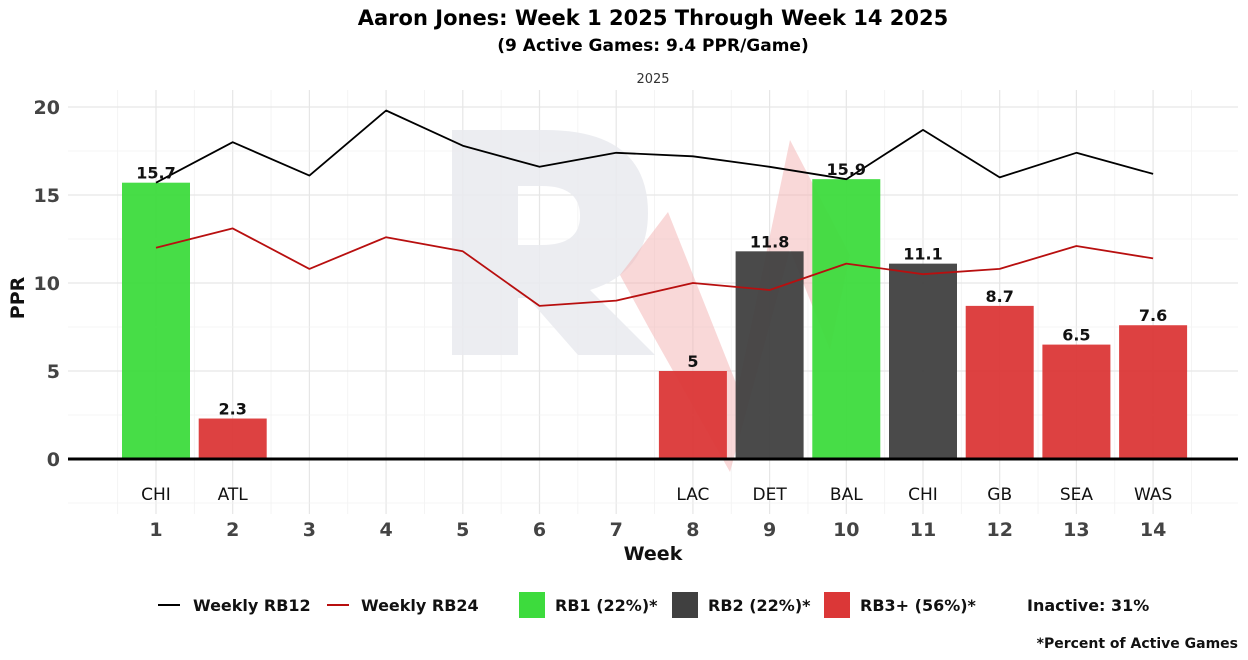  I want to click on footnote: *Percent of Active Games, so click(1137, 644).